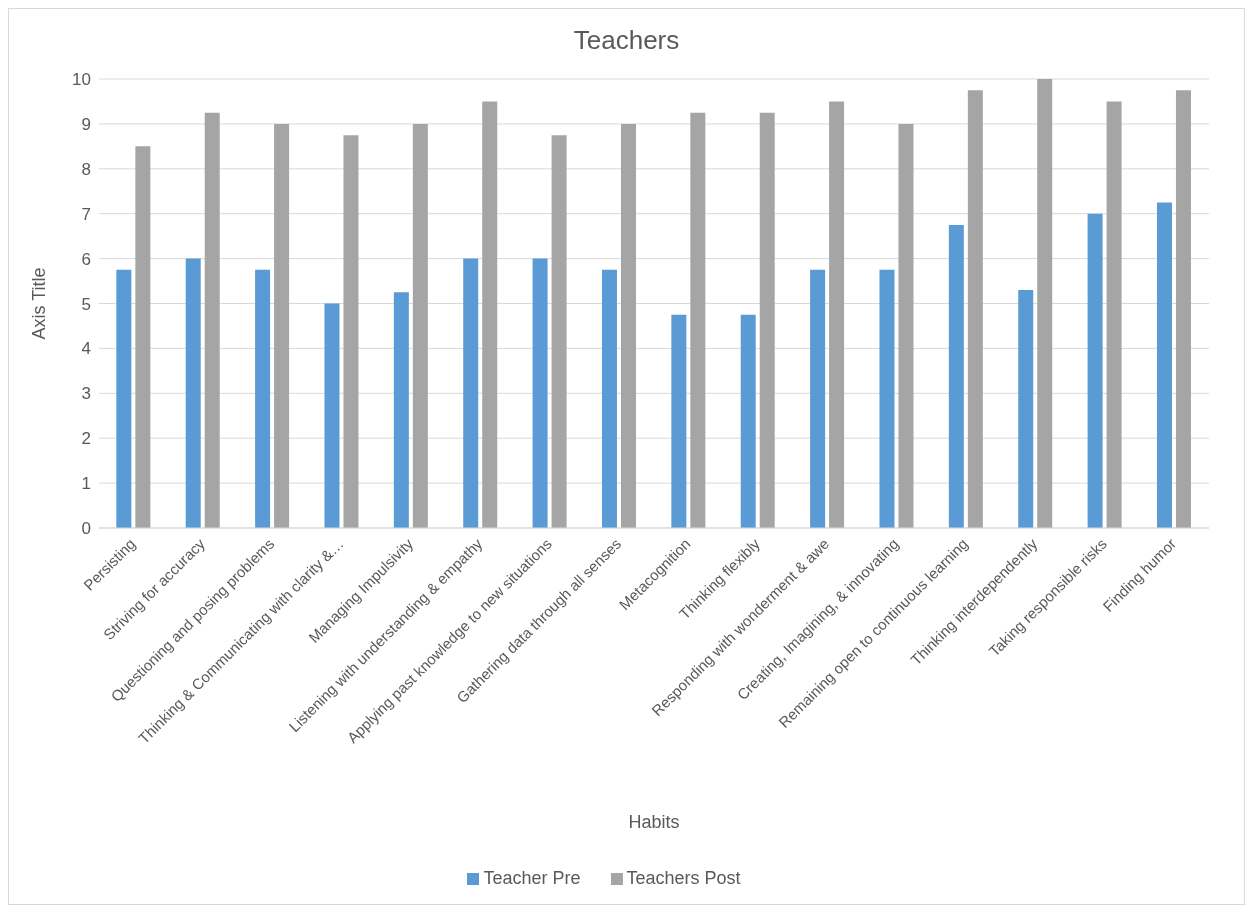 This screenshot has height=913, width=1255. Describe the element at coordinates (86, 169) in the screenshot. I see `y-tick-label: 8` at that location.